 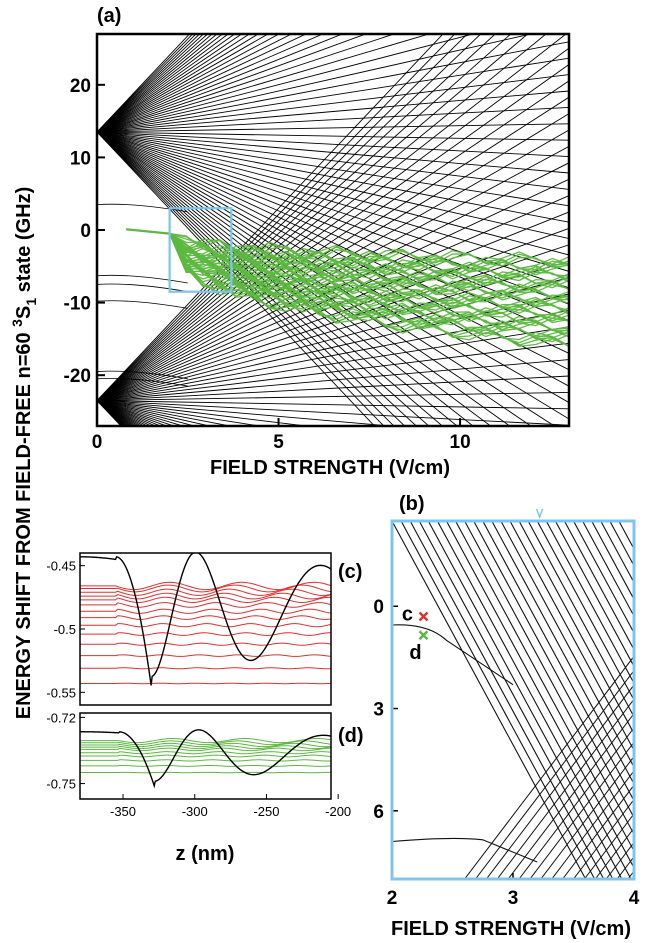 I want to click on panel-c-ticks: -0.45 -0.5 -0.55, so click(x=65, y=629).